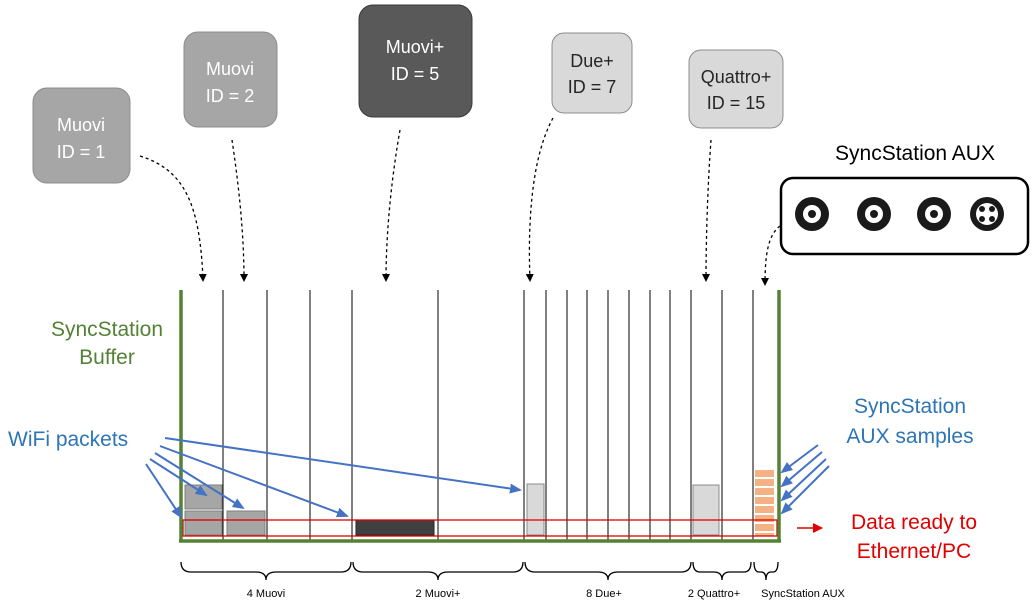  Describe the element at coordinates (987, 214) in the screenshot. I see `four-pin-connector-icon` at that location.